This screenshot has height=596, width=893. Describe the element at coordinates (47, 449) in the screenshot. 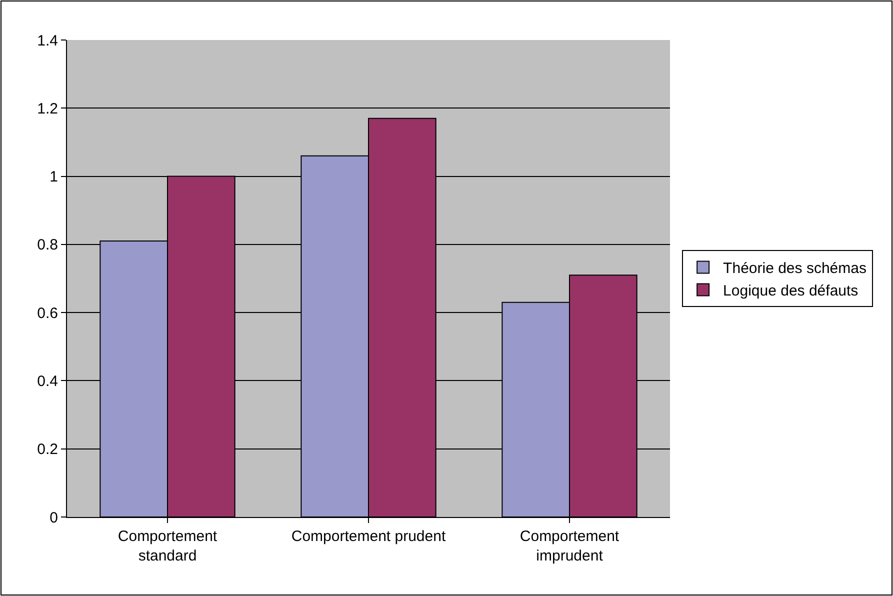

I see `y-tick-label: 0.2` at that location.